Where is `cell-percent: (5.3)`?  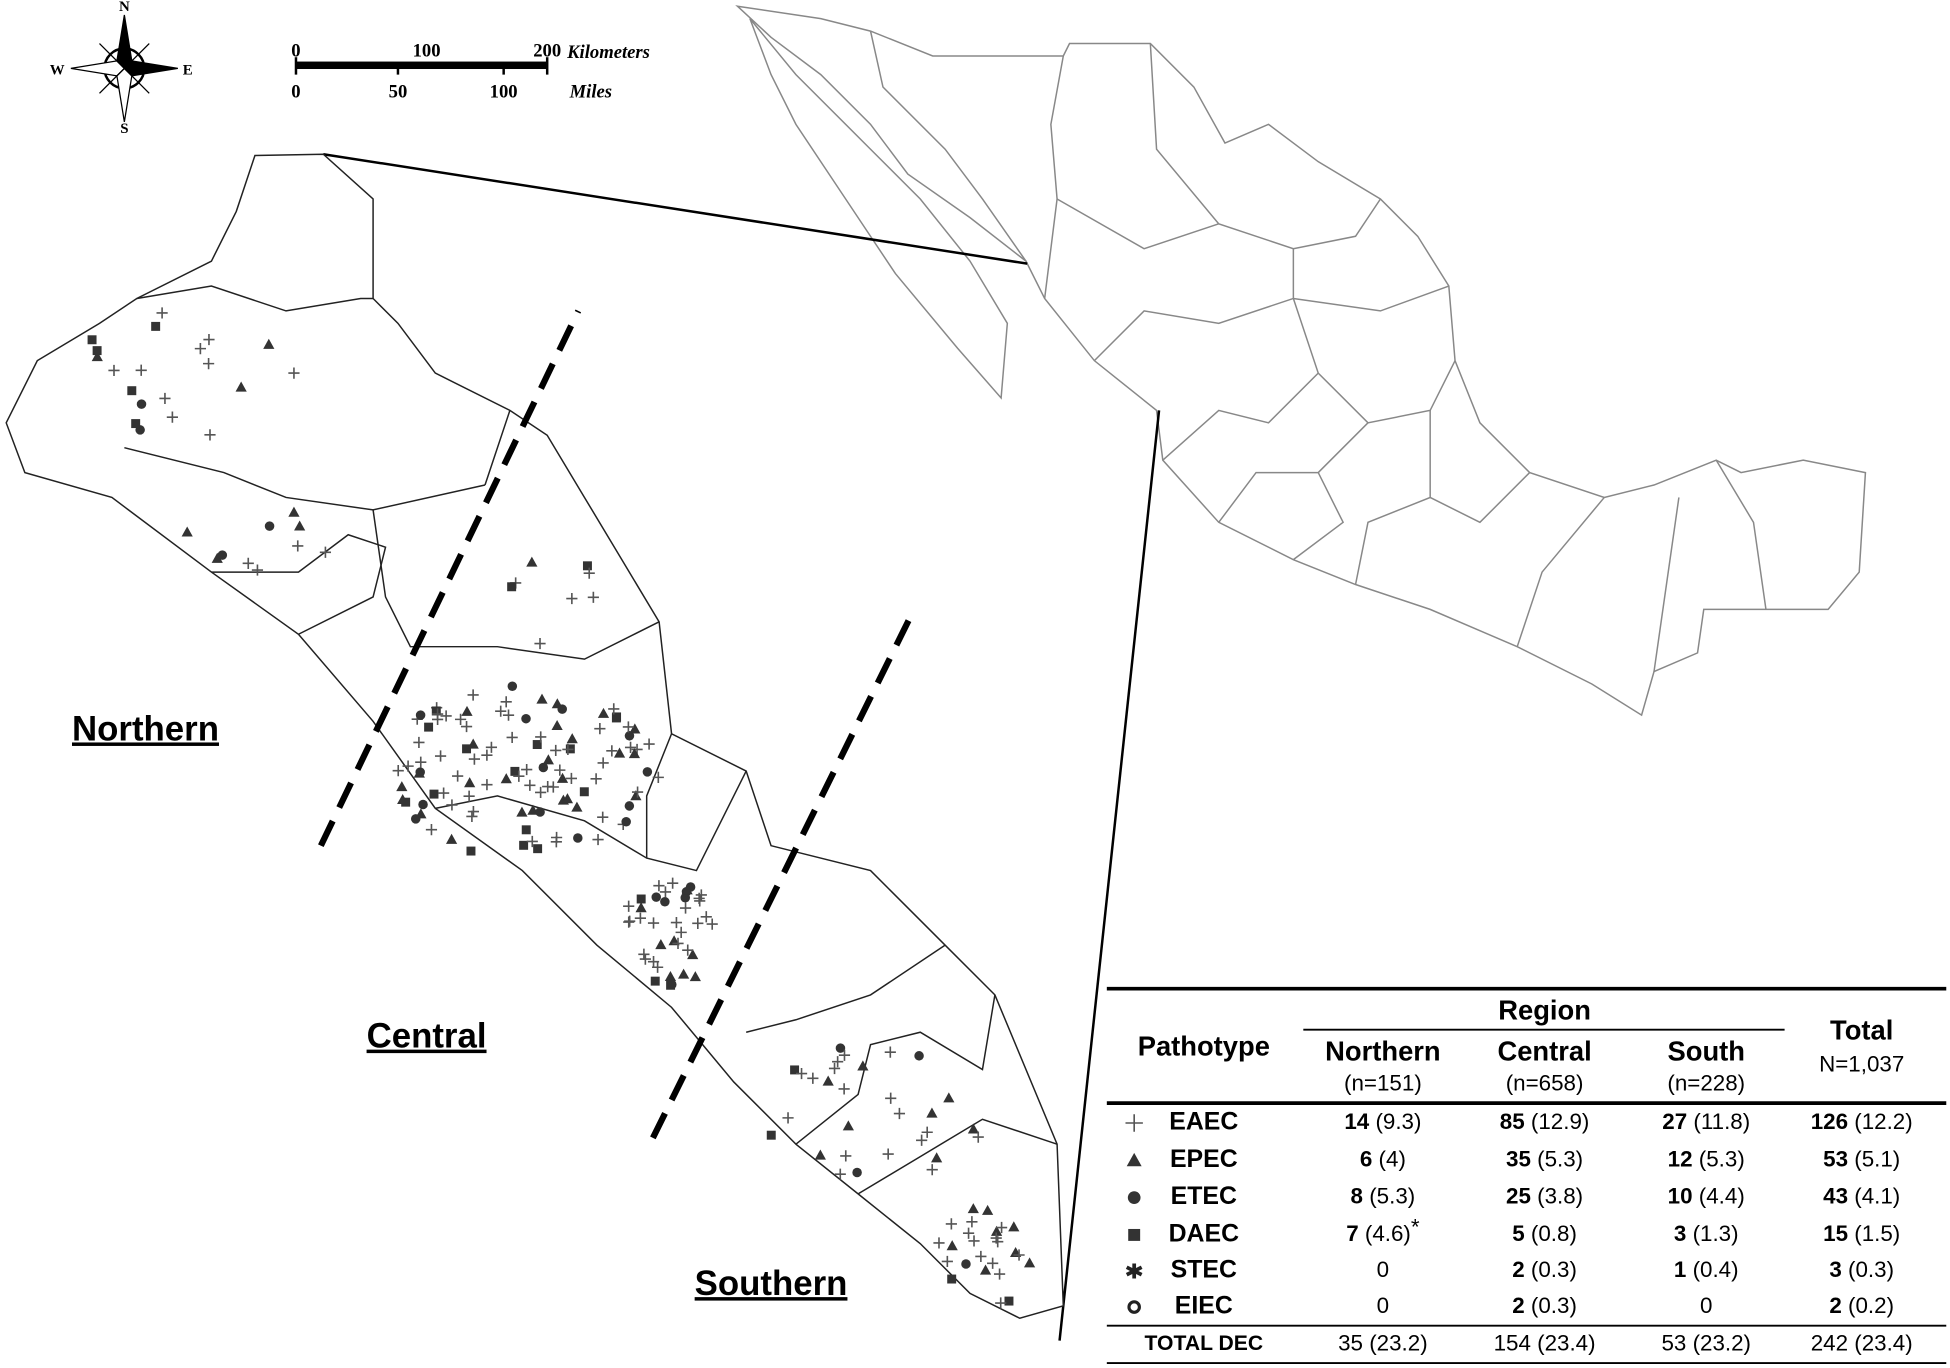
cell-percent: (5.3) is located at coordinates (1392, 1196).